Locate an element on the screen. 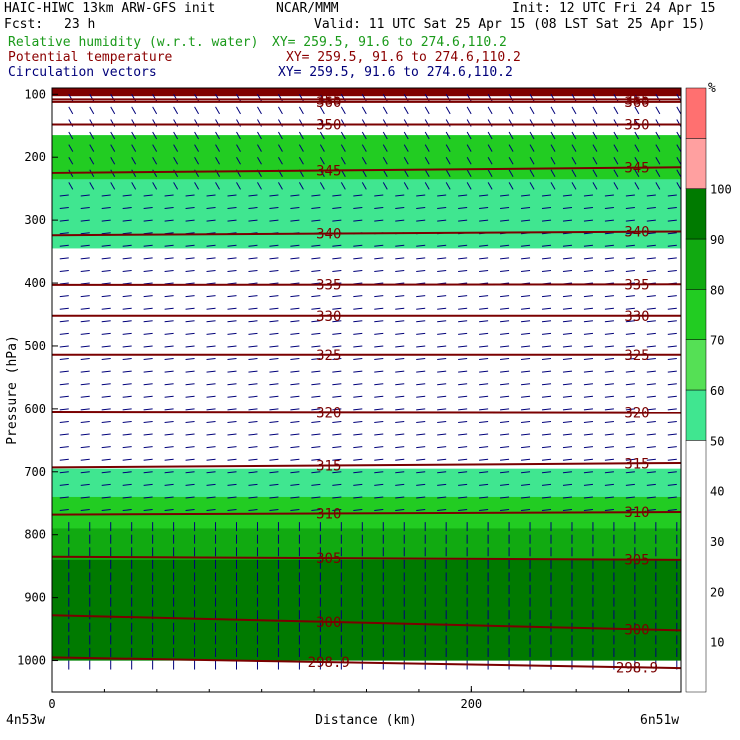 Image resolution: width=740 pixels, height=740 pixels. colorbar-level-90: 90 is located at coordinates (717, 240).